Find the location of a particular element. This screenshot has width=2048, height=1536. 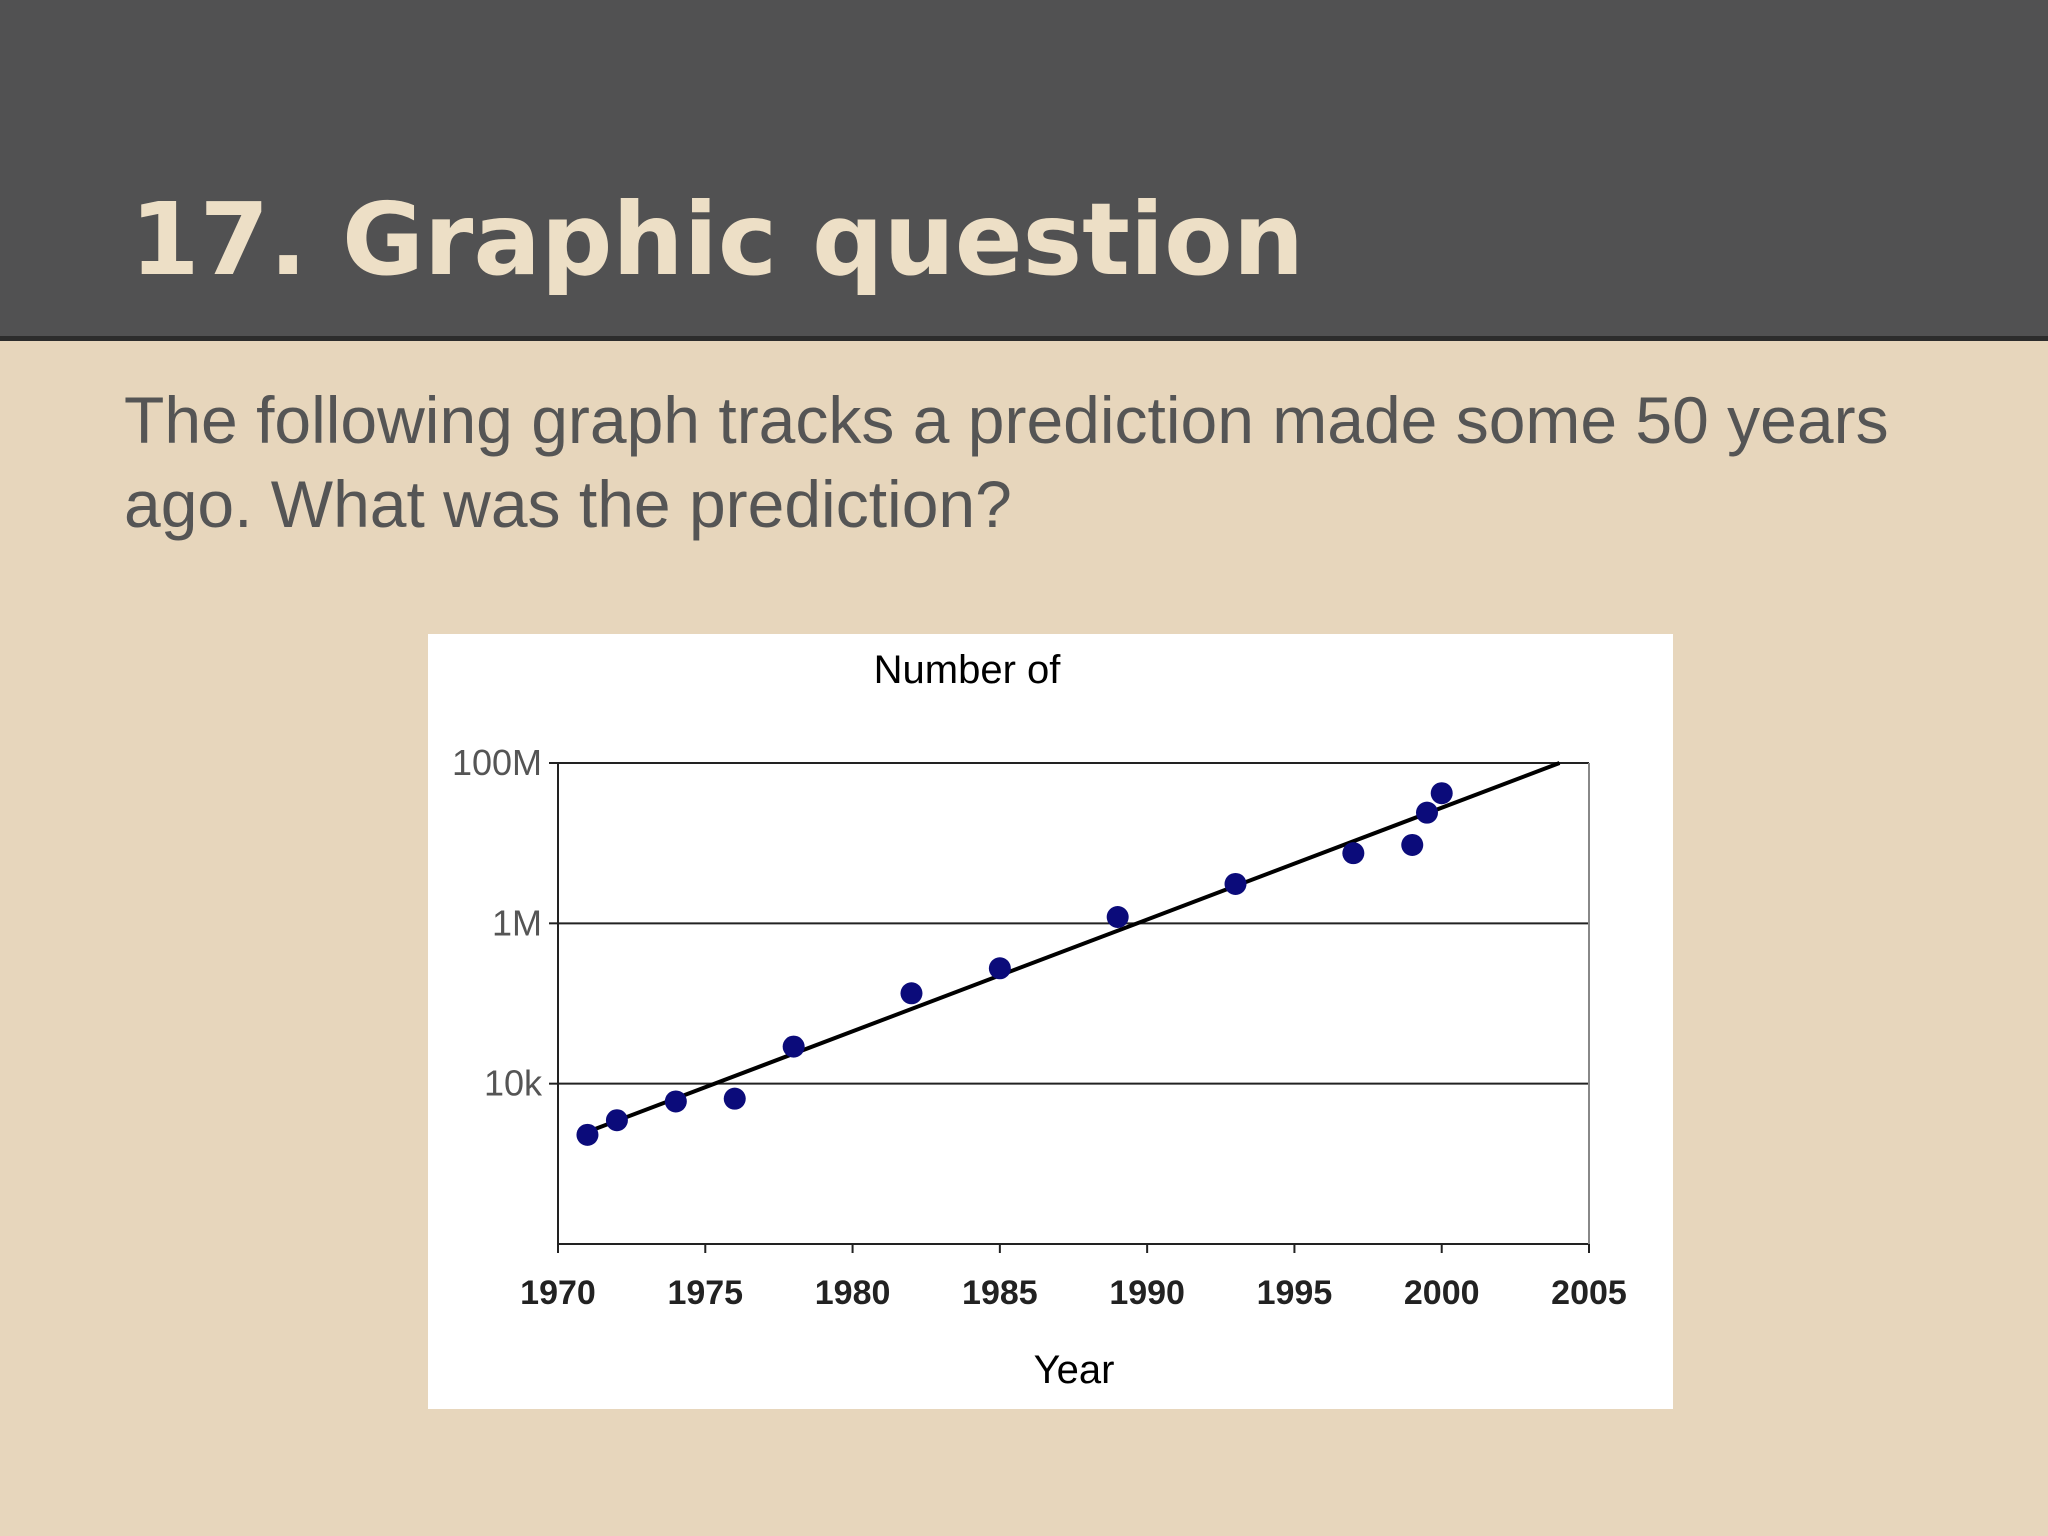

trendline is located at coordinates (1073, 947).